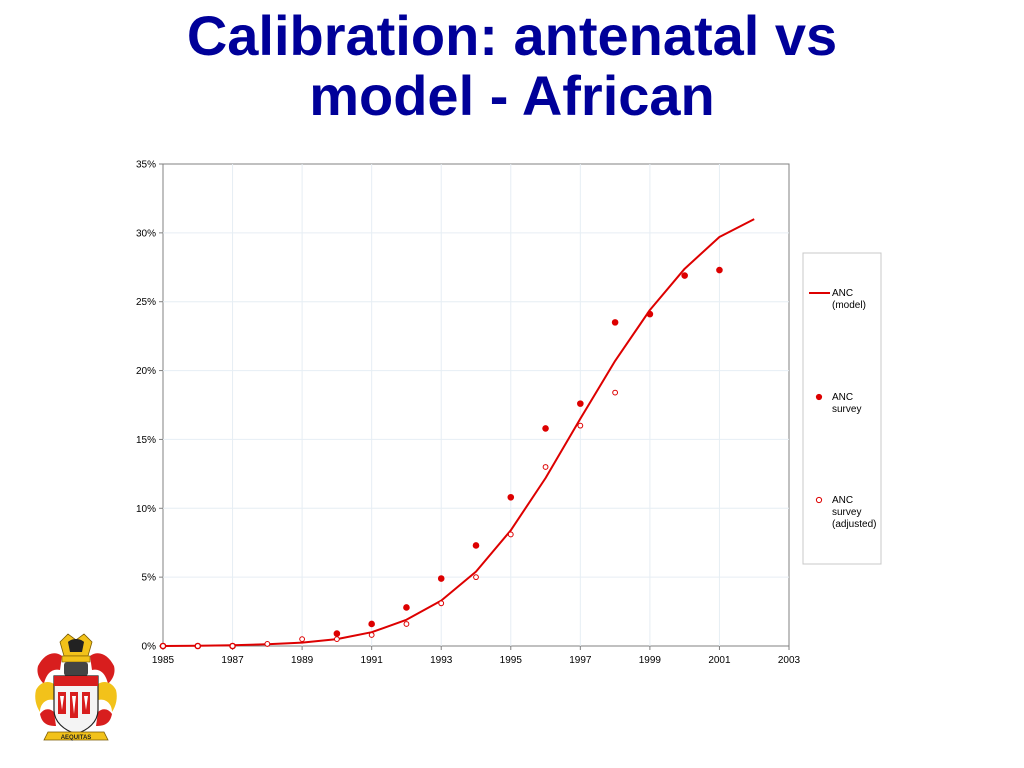 This screenshot has height=768, width=1024. Describe the element at coordinates (512, 35) in the screenshot. I see `title-line-1: Calibration: antenatal vs` at that location.